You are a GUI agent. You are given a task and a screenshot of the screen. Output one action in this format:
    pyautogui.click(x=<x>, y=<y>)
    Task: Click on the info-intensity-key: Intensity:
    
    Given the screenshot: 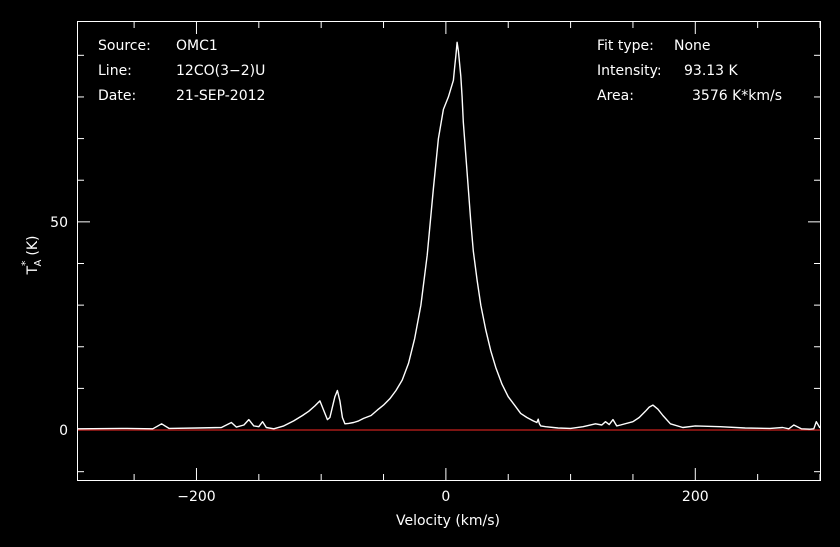 What is the action you would take?
    pyautogui.click(x=629, y=71)
    